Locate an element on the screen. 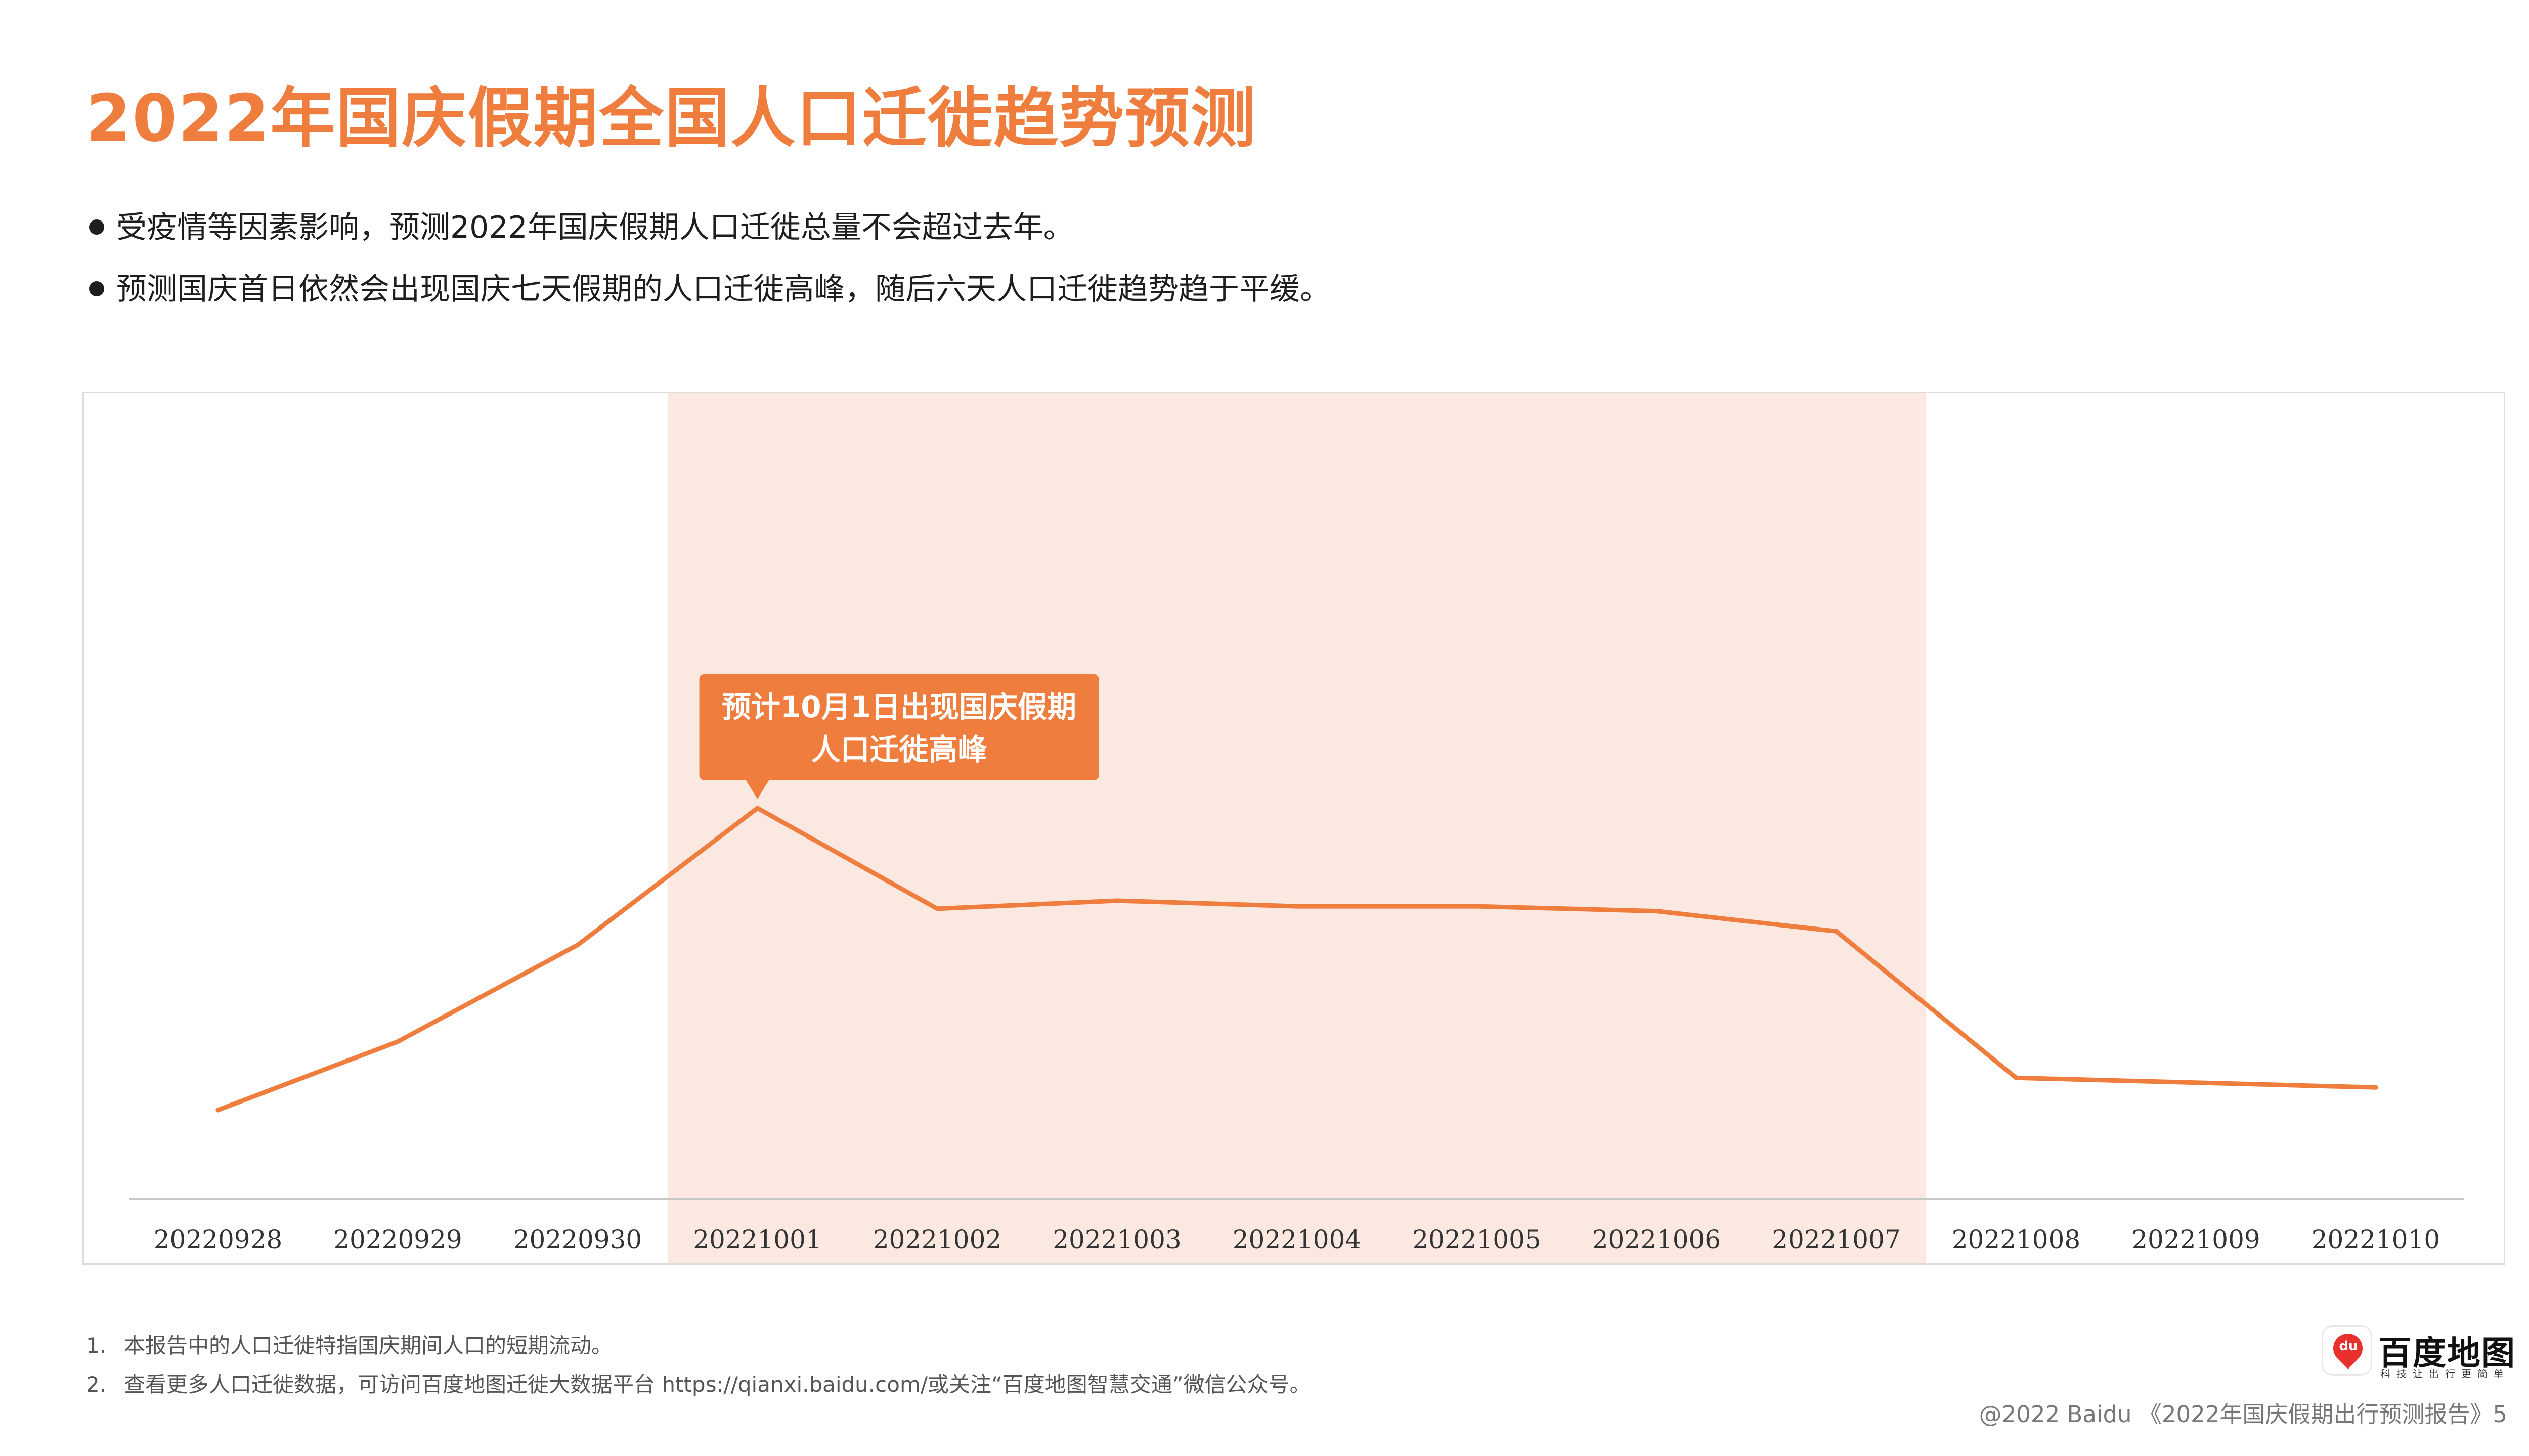 The image size is (2529, 1456). annotation-text: 人口迁徙高峰 is located at coordinates (899, 749).